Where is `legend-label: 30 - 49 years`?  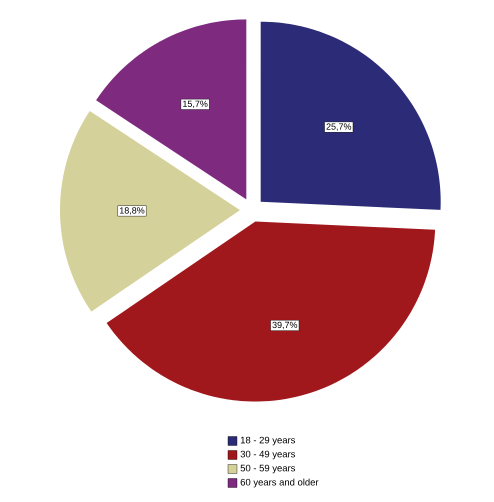
legend-label: 30 - 49 years is located at coordinates (268, 455).